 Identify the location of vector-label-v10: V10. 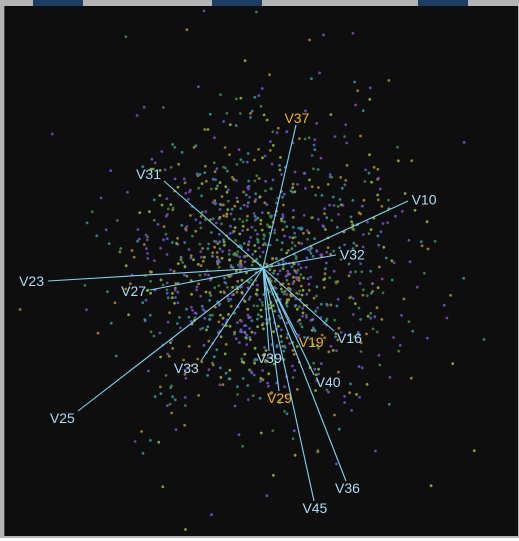
(424, 199).